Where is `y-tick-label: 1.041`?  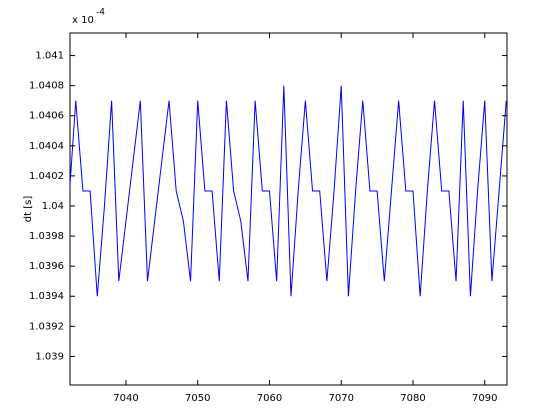 y-tick-label: 1.041 is located at coordinates (49, 56).